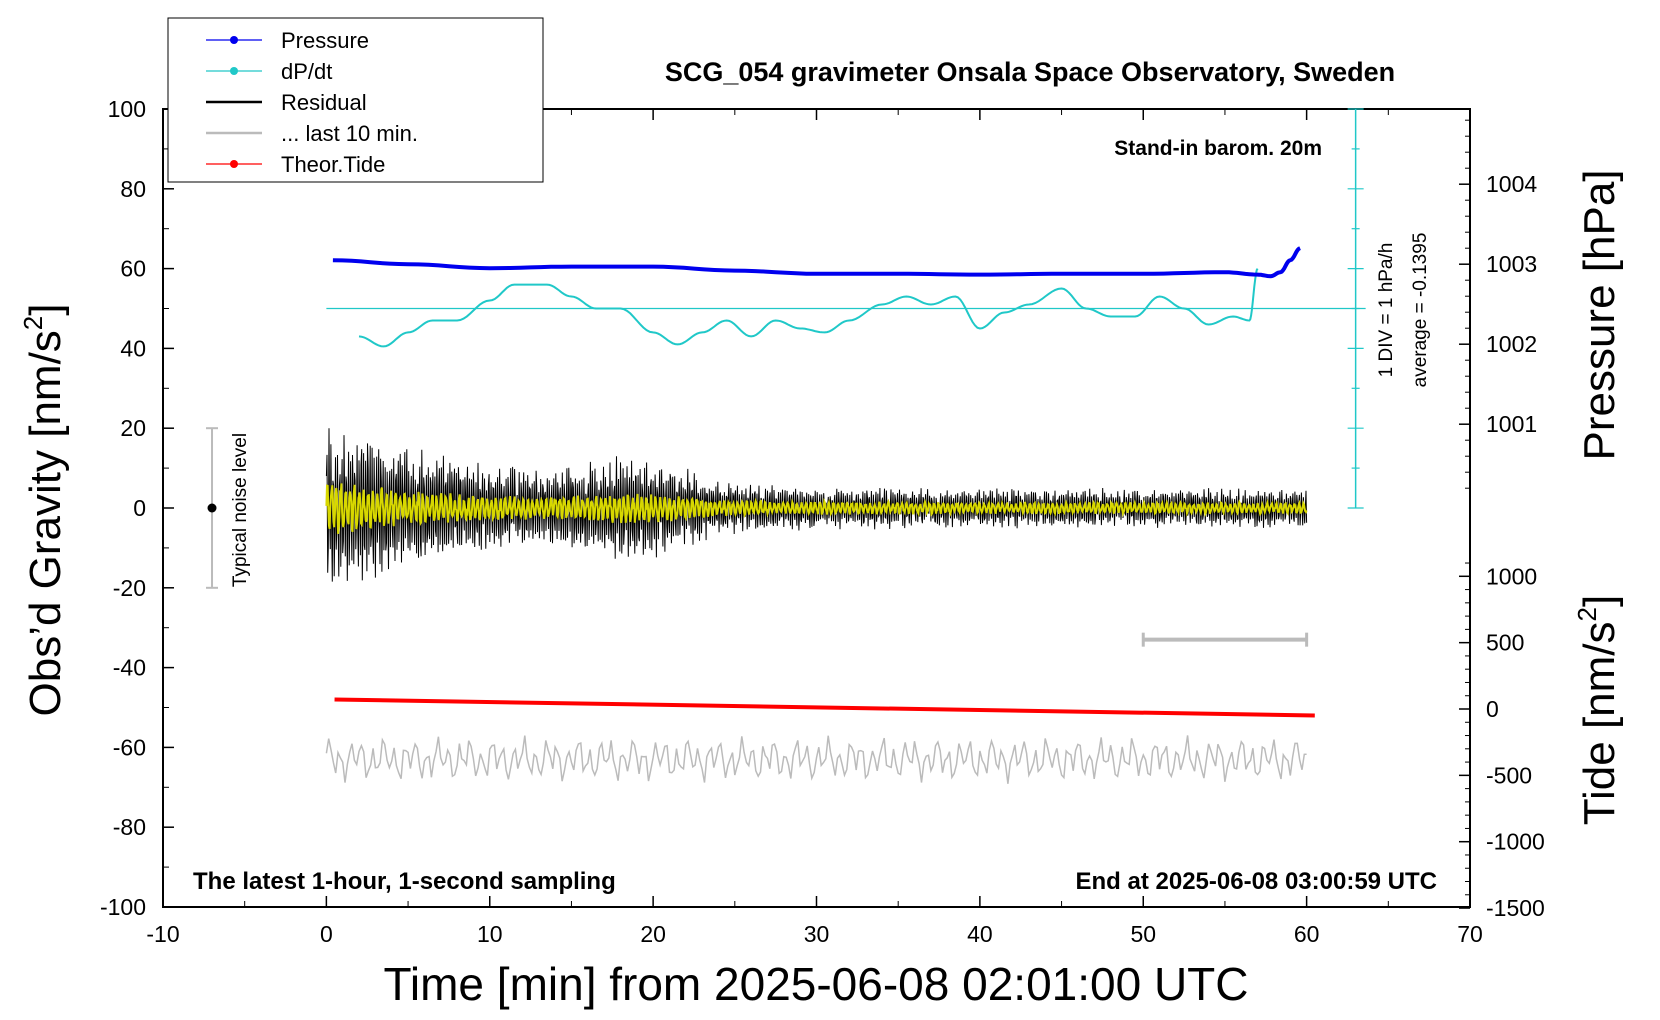  I want to click on x-tick-label: -10, so click(162, 934).